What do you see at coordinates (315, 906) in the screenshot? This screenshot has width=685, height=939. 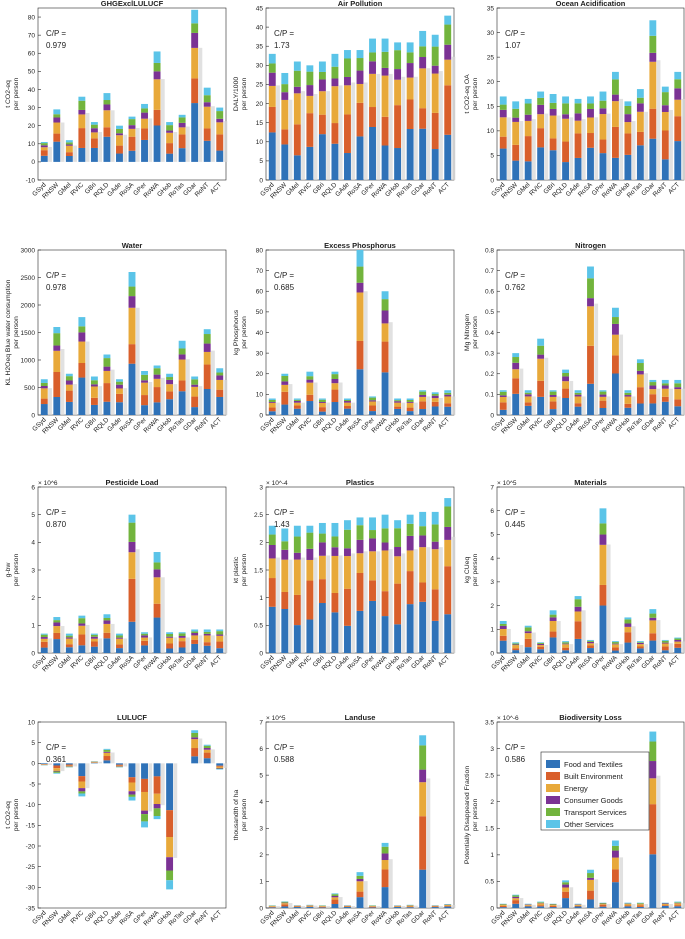 I see `bar-compare-RVIC` at bounding box center [315, 906].